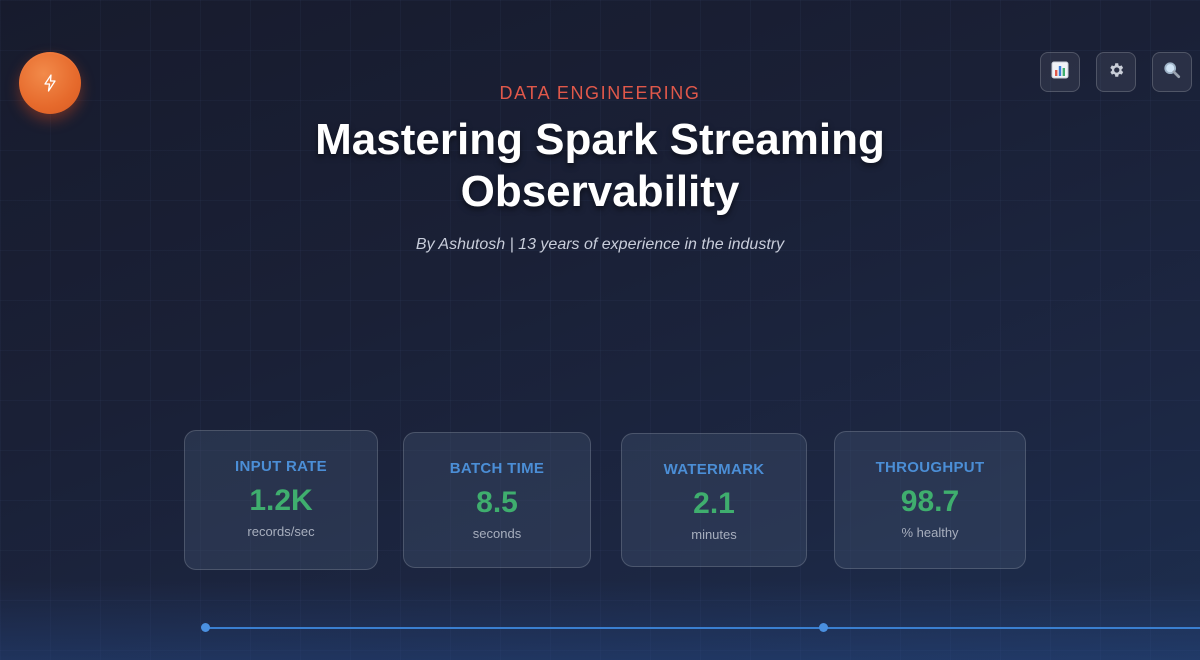  I want to click on metric-card-input-rate: INPUT RATE 1.2K records/sec, so click(281, 500).